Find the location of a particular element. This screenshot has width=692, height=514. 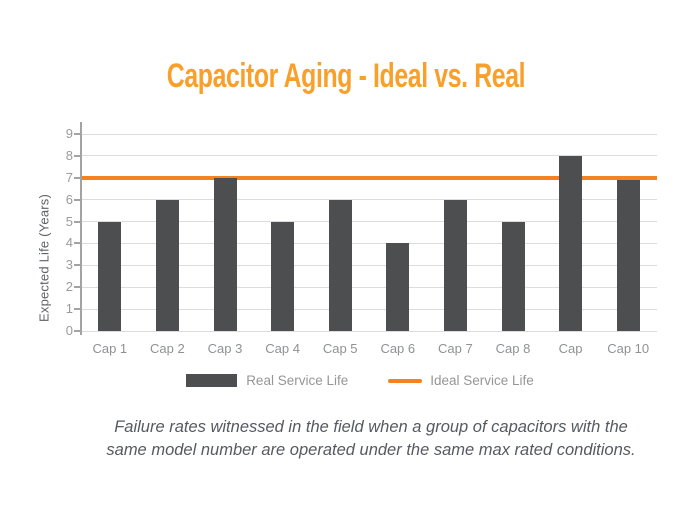

y-tick-label-4: 4 is located at coordinates (69, 243).